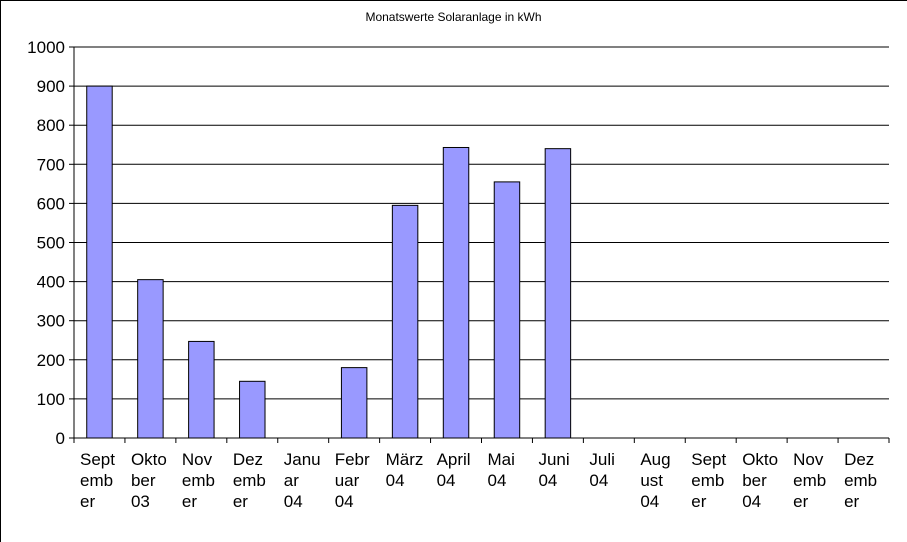 The width and height of the screenshot is (907, 542). Describe the element at coordinates (149, 480) in the screenshot. I see `x-category-label: Okto ber 03` at that location.